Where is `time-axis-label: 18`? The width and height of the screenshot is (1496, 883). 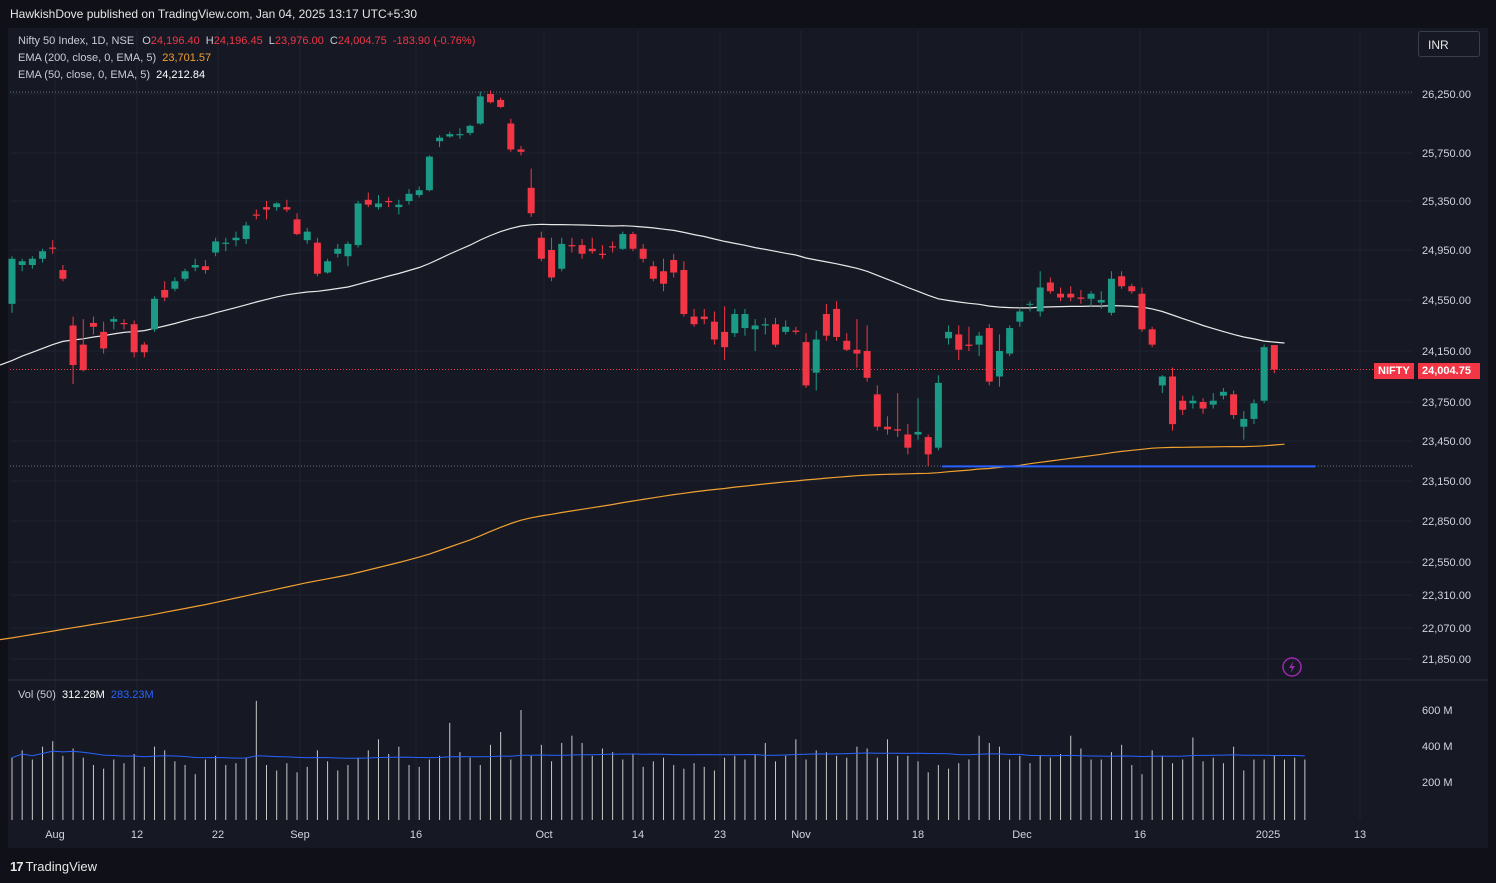
time-axis-label: 18 is located at coordinates (918, 835).